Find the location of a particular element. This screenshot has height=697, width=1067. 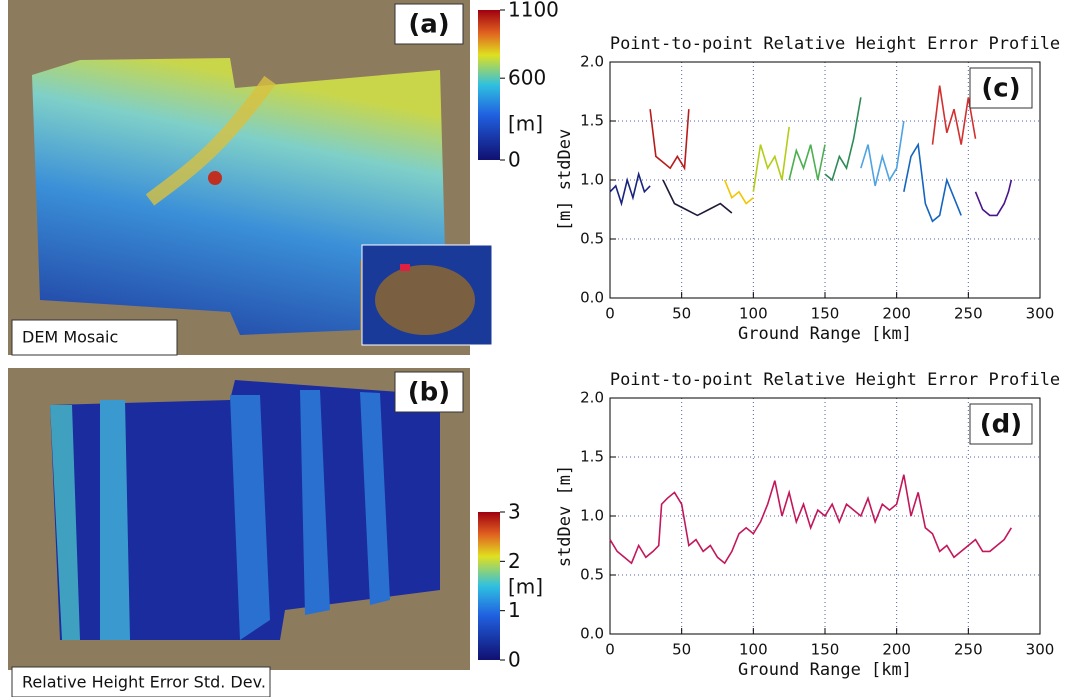

y-axis-label: [m] stdDev is located at coordinates (565, 180).